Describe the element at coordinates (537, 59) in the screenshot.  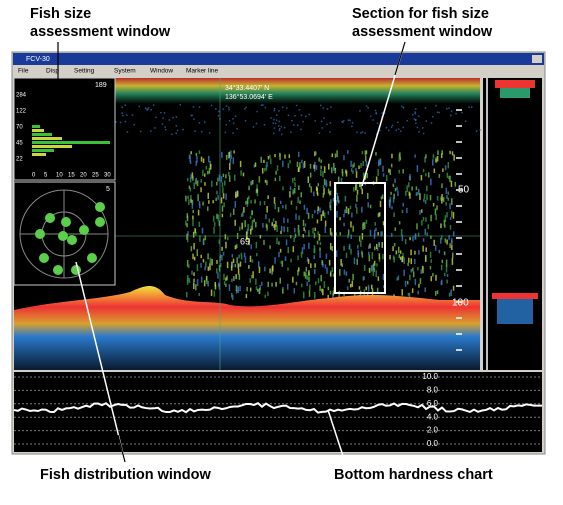
I see `close-button` at that location.